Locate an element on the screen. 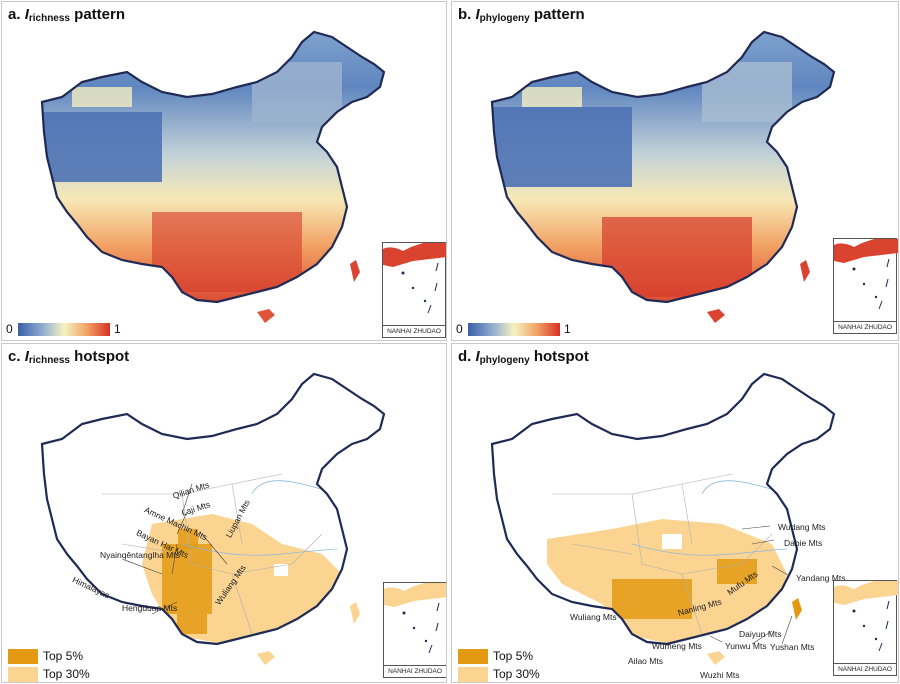 This screenshot has height=684, width=900. mountain-label: Ailao Mts is located at coordinates (645, 661).